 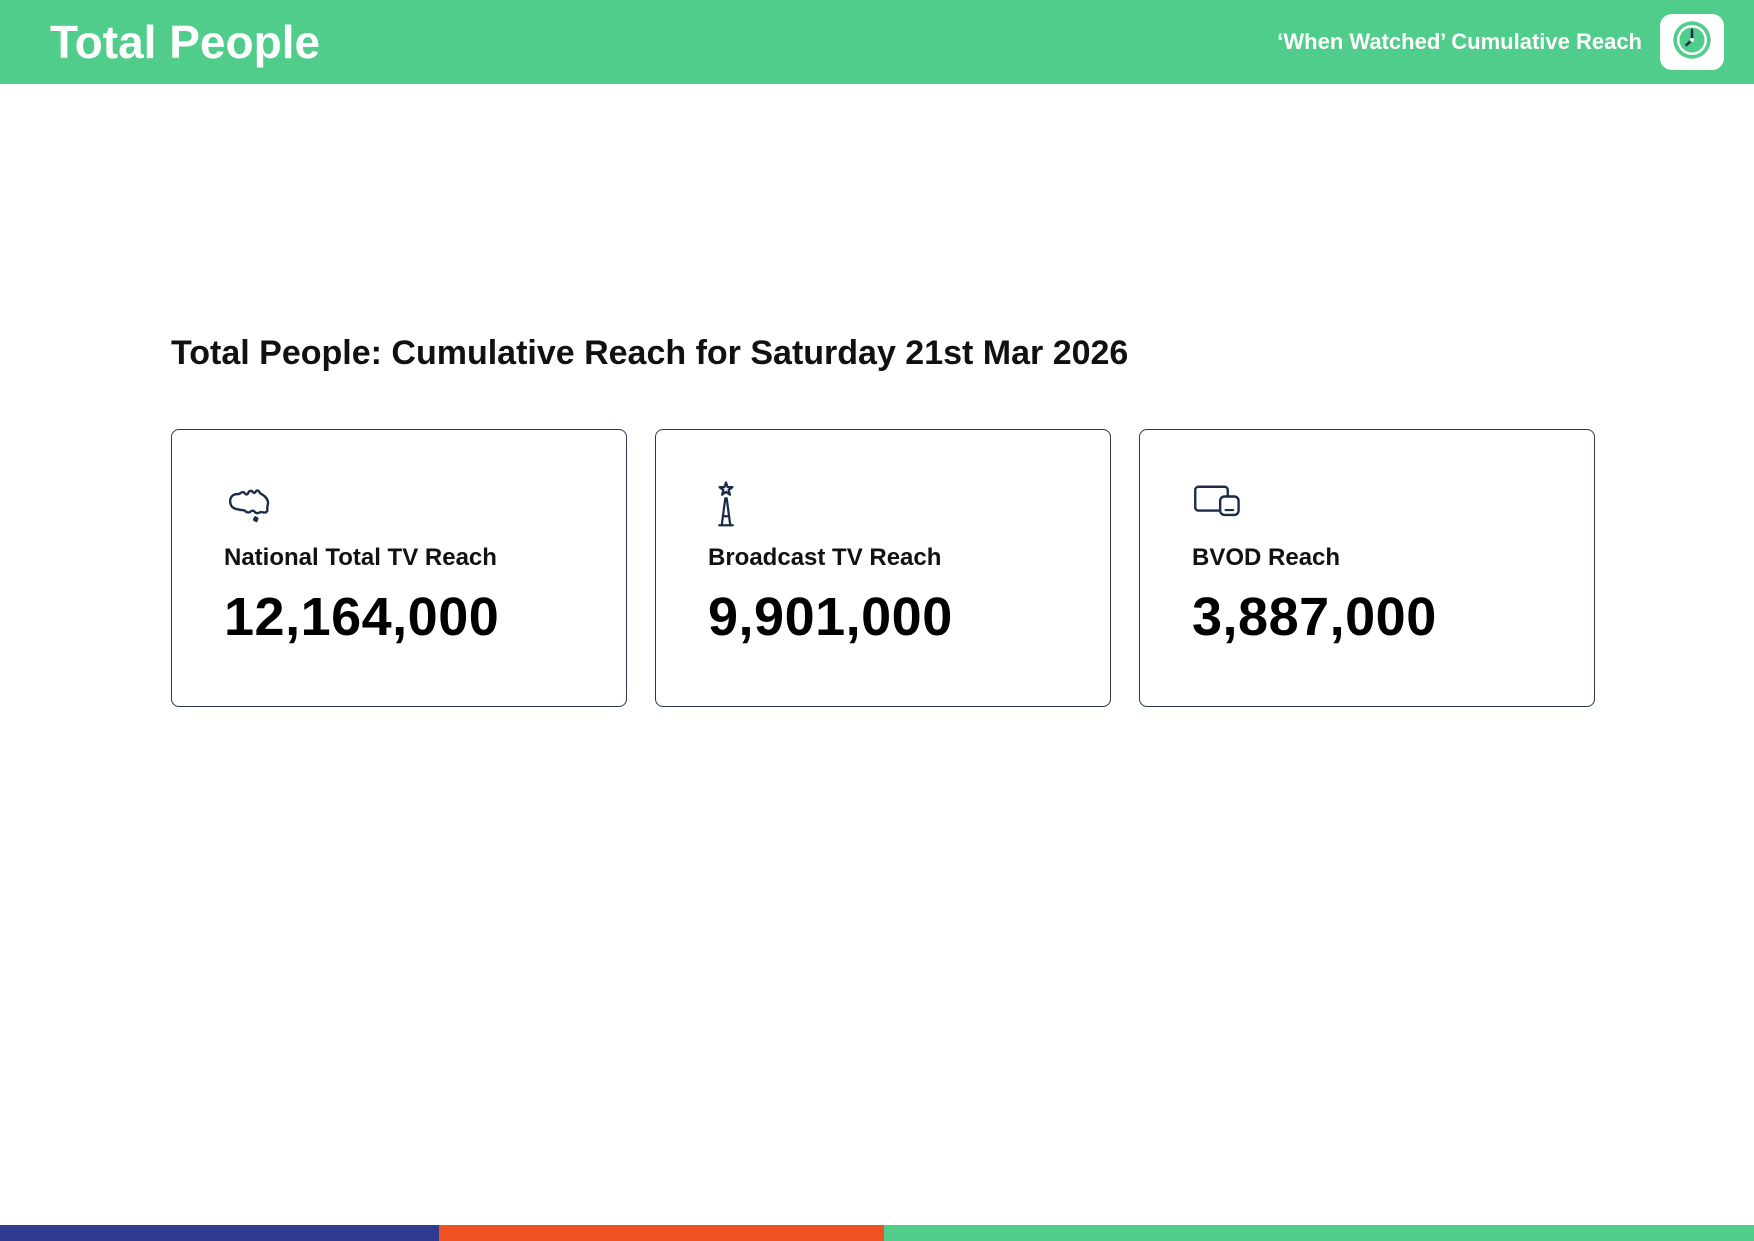 I want to click on kpi-value: 9,901,000, so click(x=830, y=617).